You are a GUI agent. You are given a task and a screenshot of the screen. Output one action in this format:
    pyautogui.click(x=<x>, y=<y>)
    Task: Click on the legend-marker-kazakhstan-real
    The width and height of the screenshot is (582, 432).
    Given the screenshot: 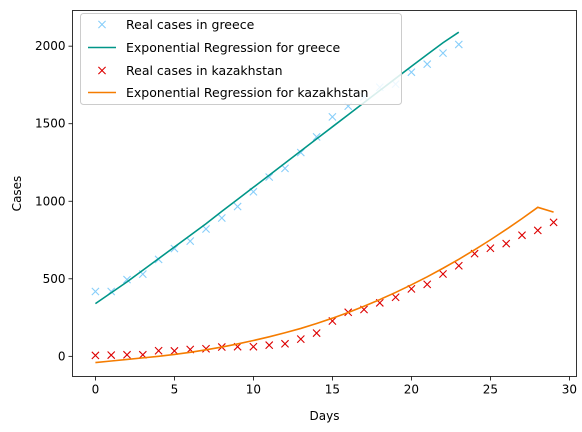 What is the action you would take?
    pyautogui.click(x=102, y=70)
    